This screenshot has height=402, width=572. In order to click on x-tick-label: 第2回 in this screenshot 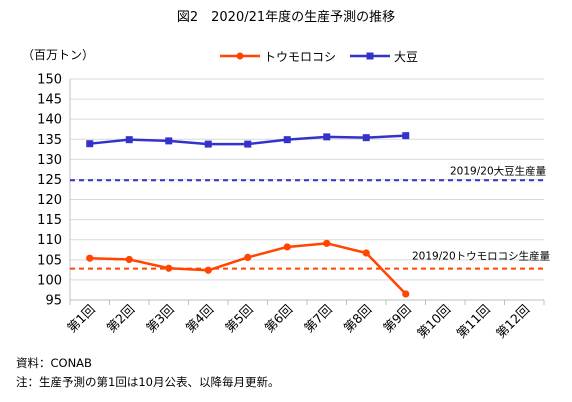, I will do `click(120, 319)`.